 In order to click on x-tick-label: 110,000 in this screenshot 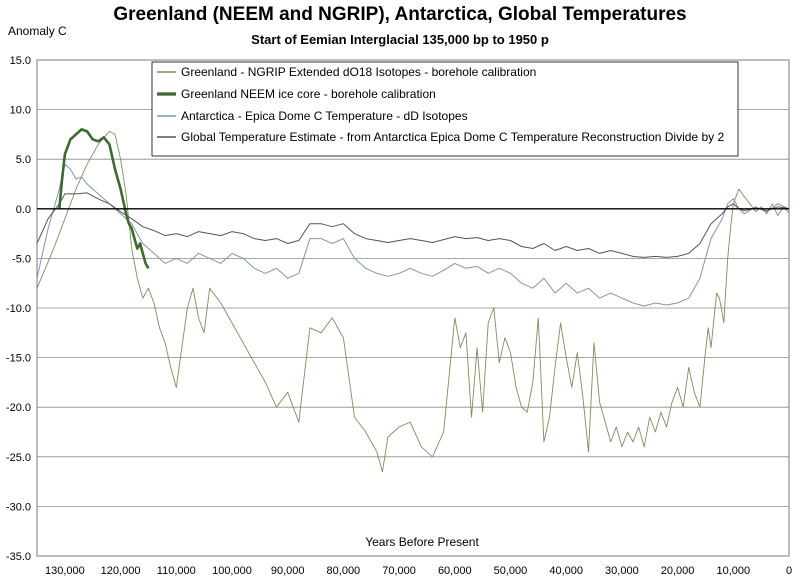, I will do `click(176, 571)`.